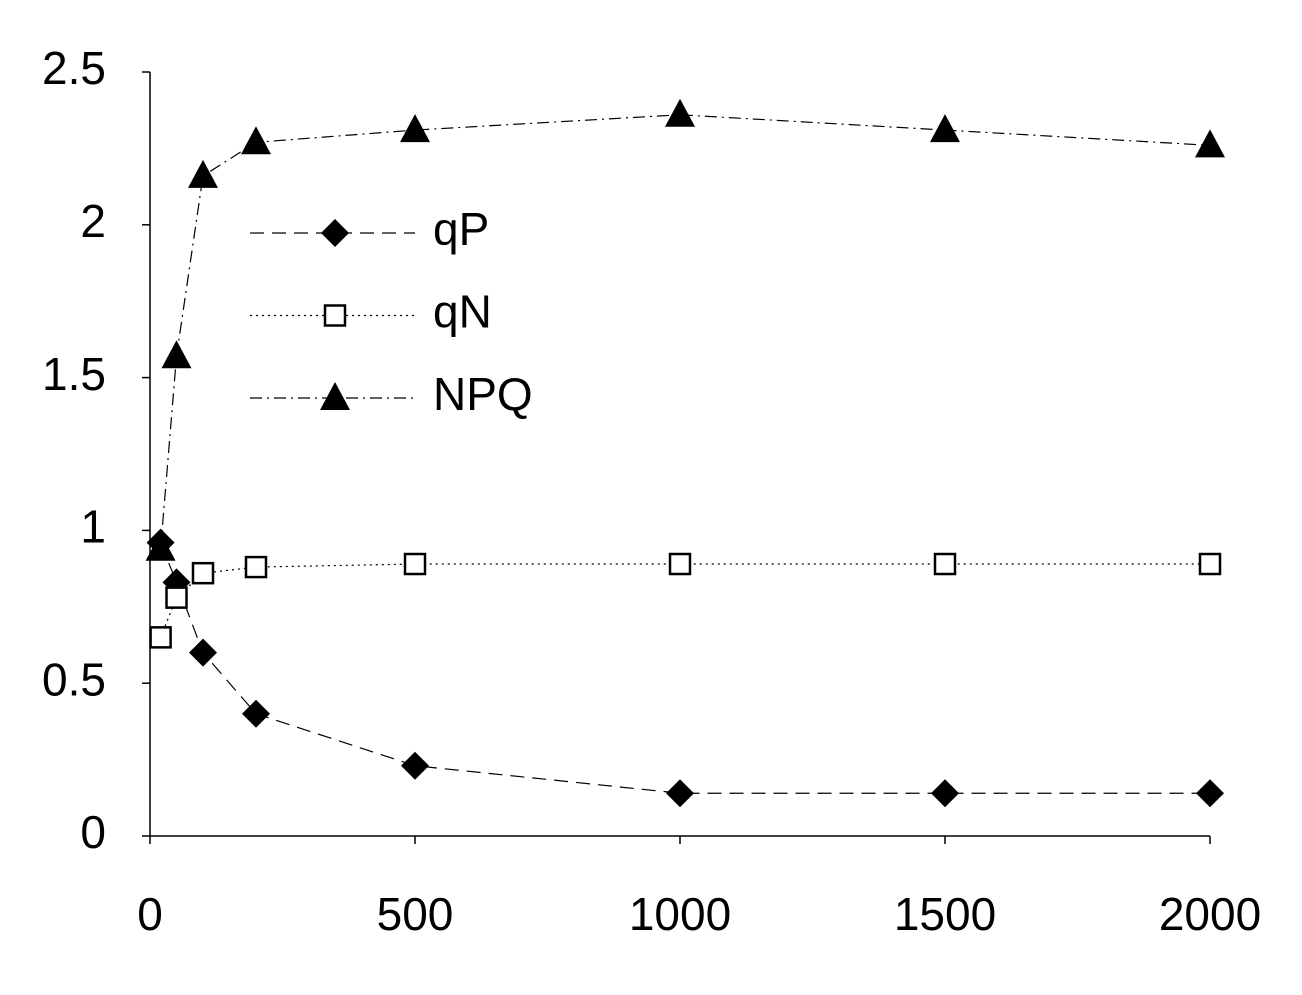 The height and width of the screenshot is (995, 1302). What do you see at coordinates (74, 679) in the screenshot?
I see `y-tick-label: 0.5` at bounding box center [74, 679].